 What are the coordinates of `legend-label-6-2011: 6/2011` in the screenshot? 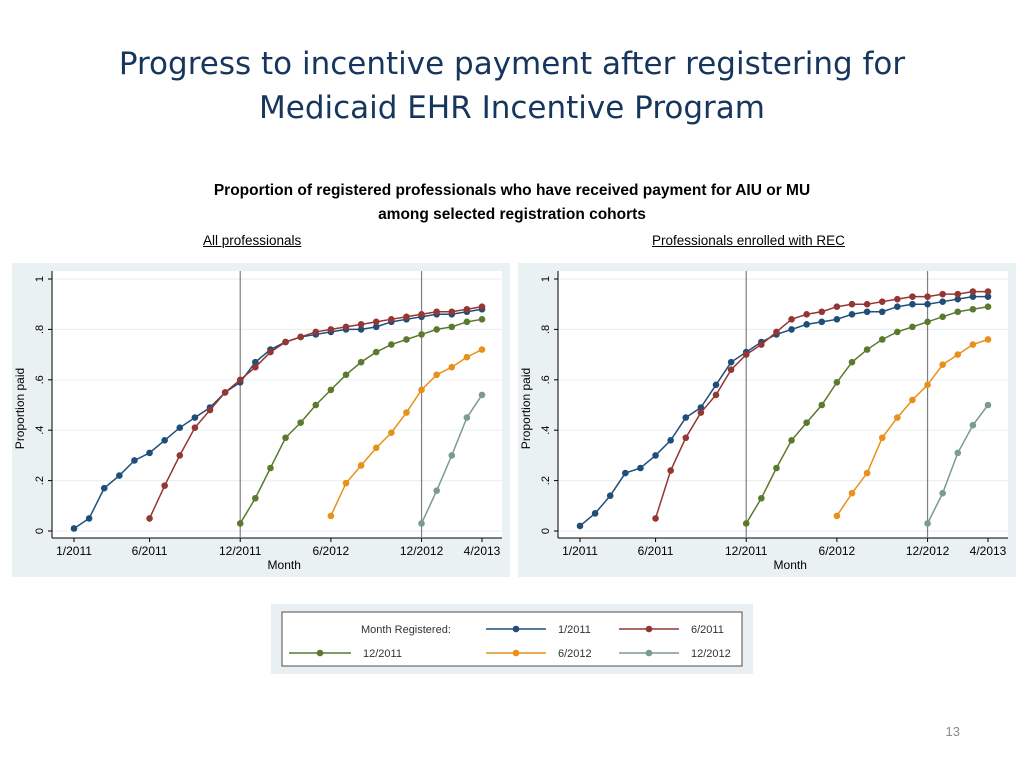 It's located at (707, 630).